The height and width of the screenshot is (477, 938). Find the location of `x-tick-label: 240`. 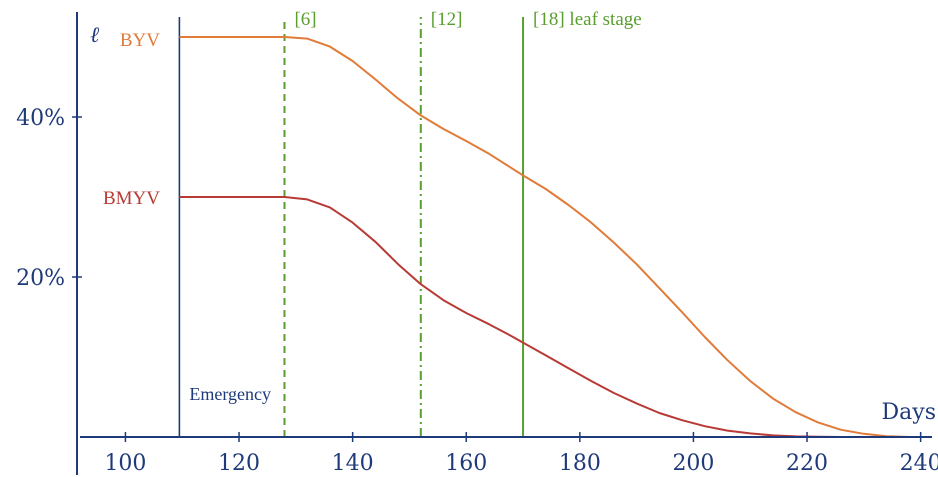

x-tick-label: 240 is located at coordinates (919, 463).